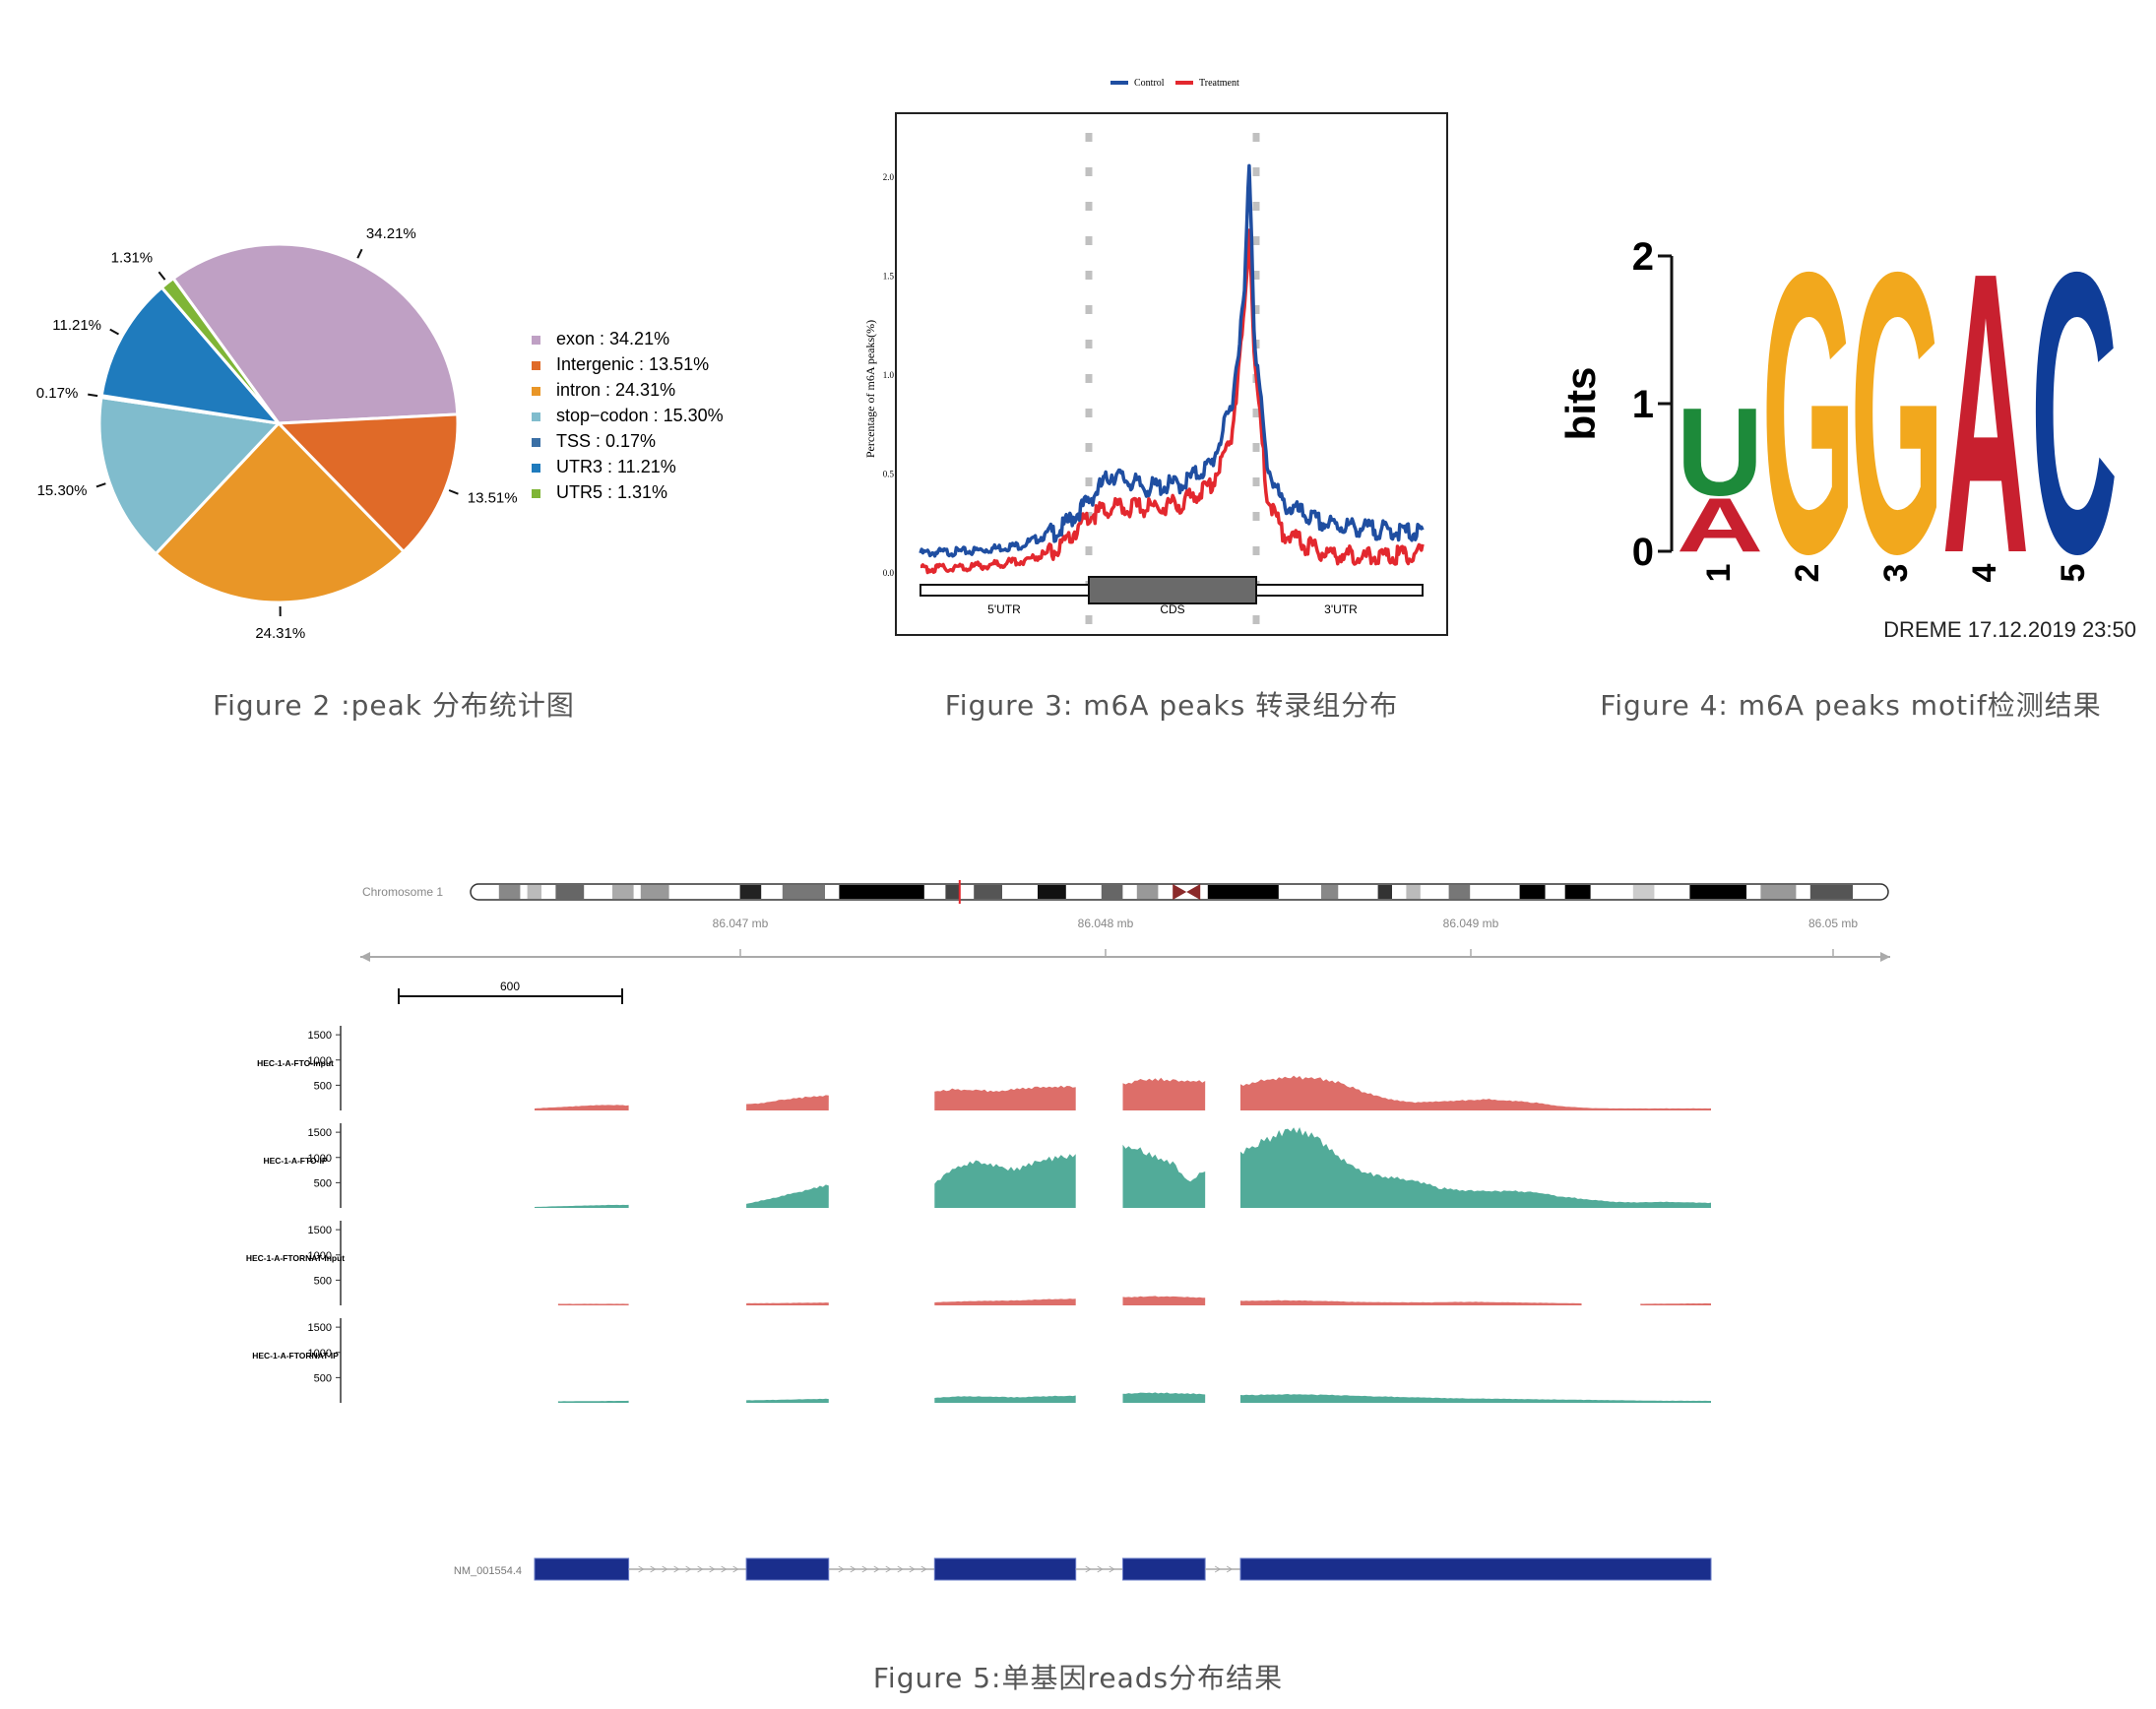  I want to click on region-5utr-label: 5'UTR, so click(1004, 609).